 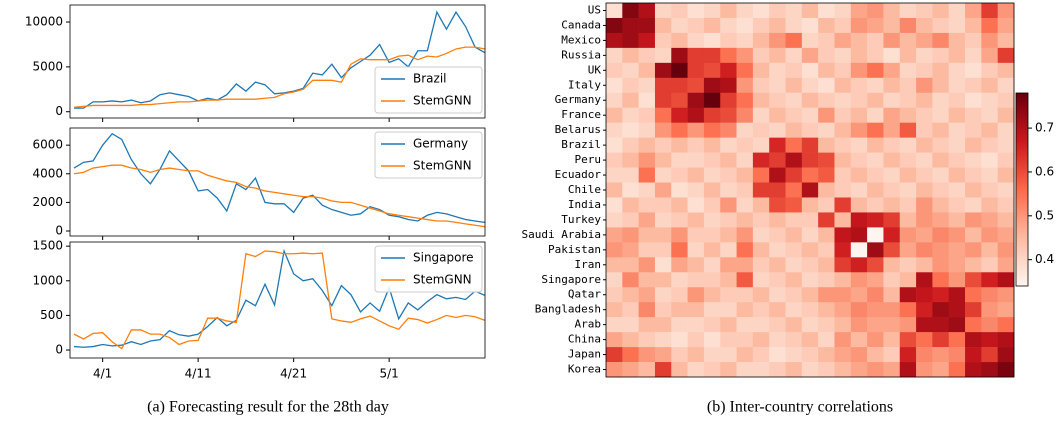 I want to click on row-label: Peru, so click(x=588, y=159).